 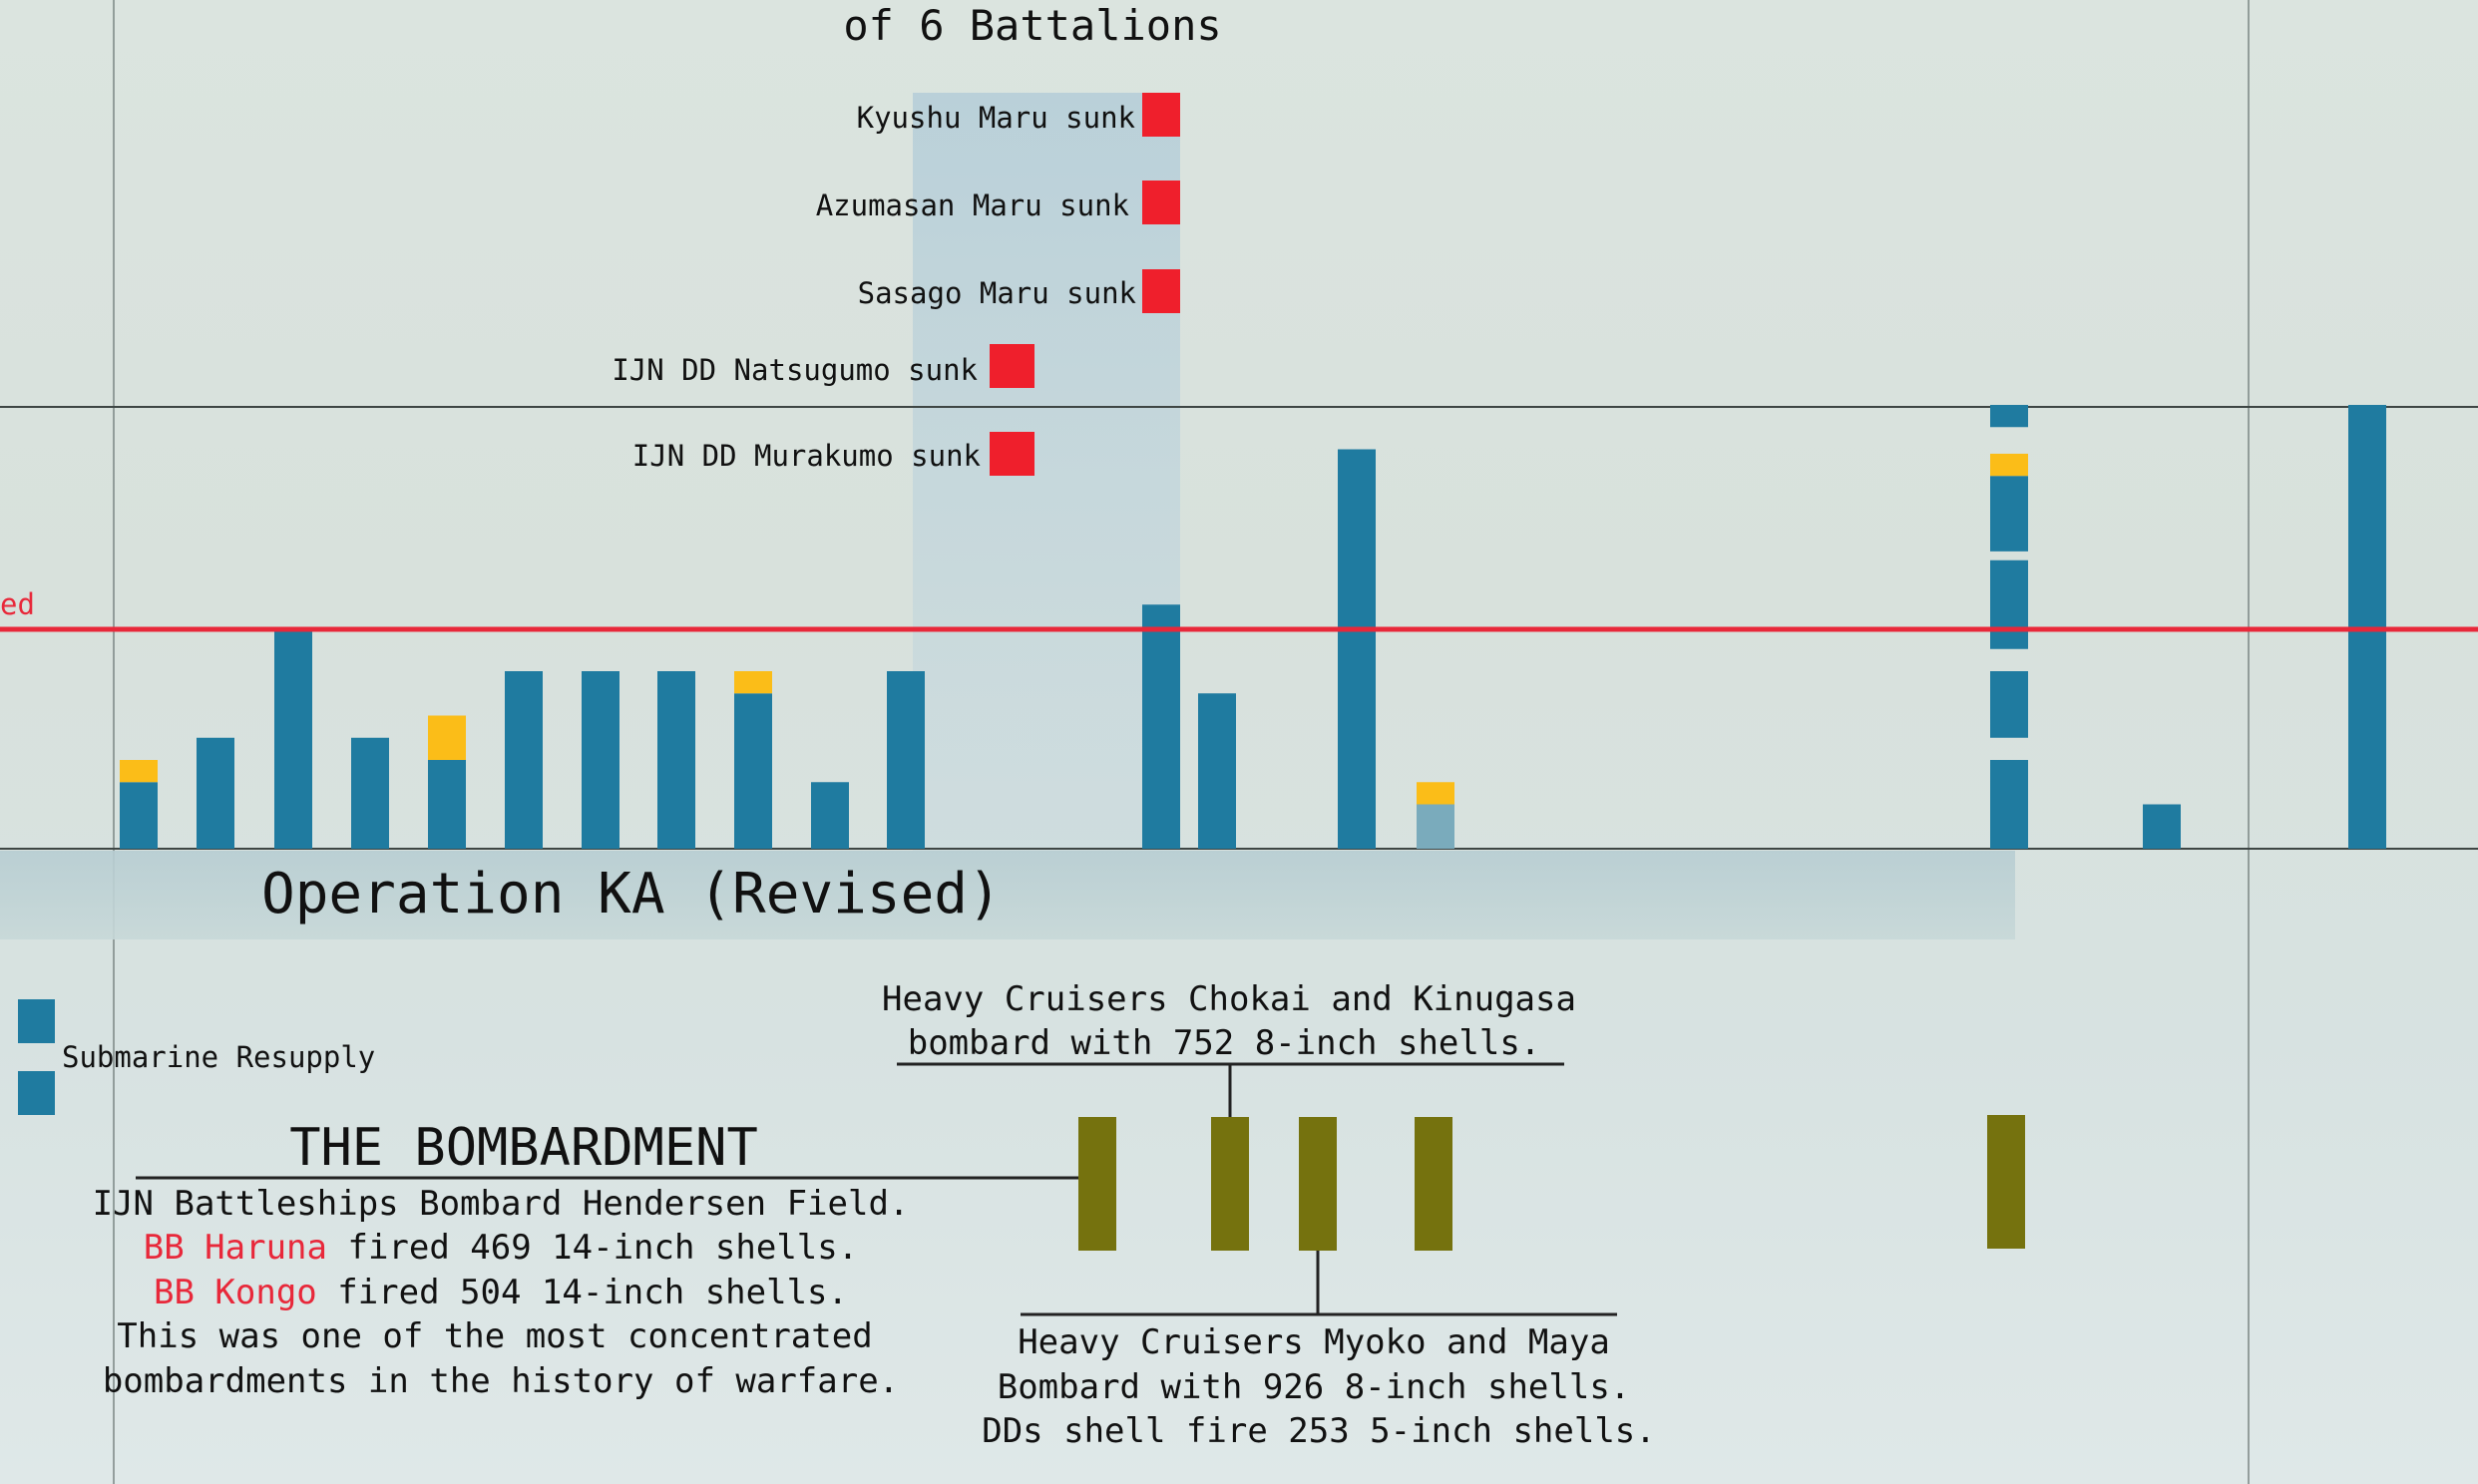 I want to click on cruisers-top-line-2: bombard with 752 8-inch shells., so click(x=1224, y=1043).